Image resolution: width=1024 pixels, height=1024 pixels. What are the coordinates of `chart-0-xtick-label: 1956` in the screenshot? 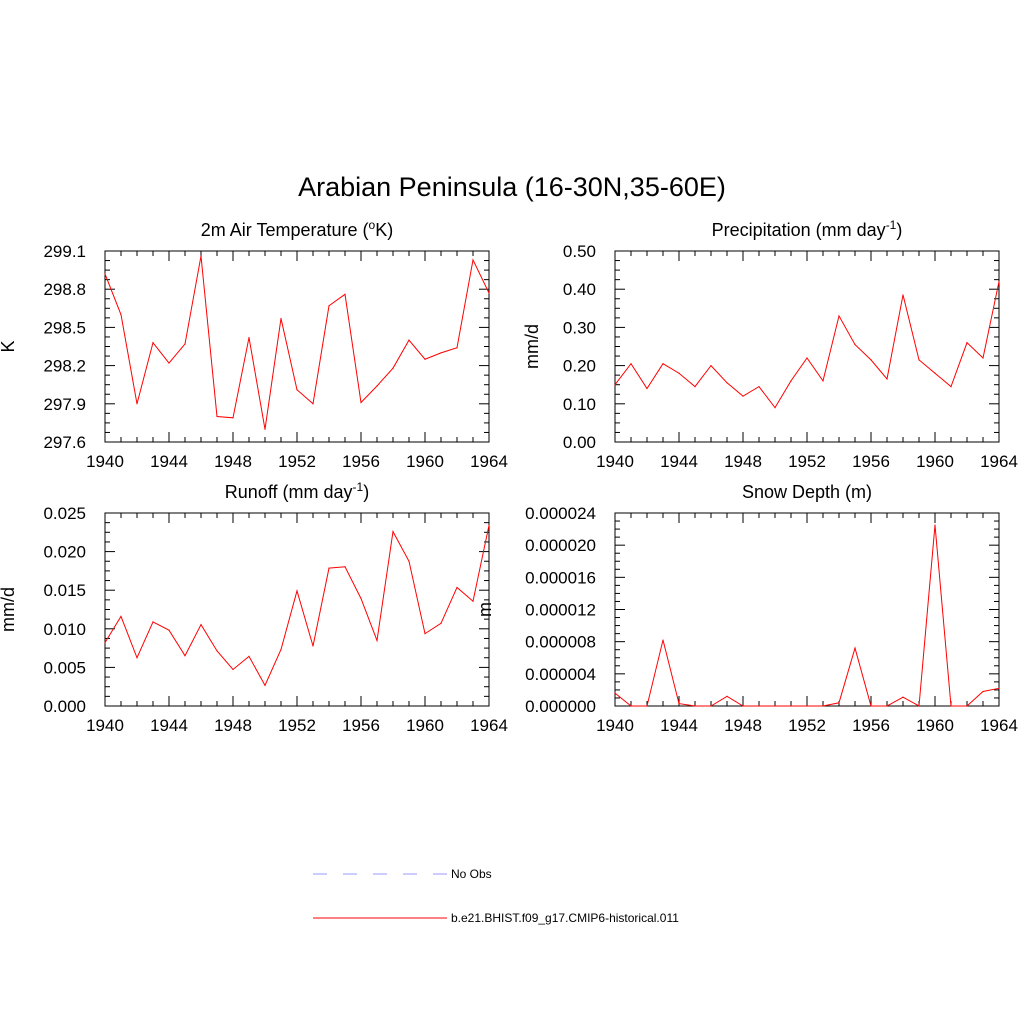 It's located at (361, 461).